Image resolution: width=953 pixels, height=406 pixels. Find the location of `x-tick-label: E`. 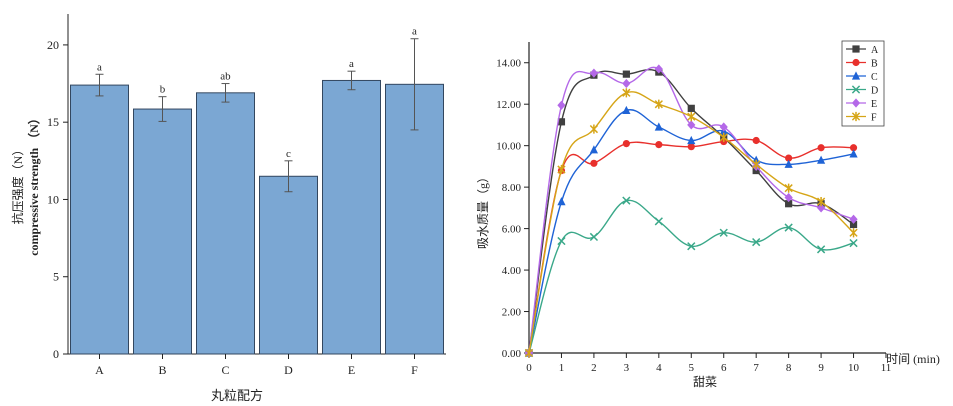

x-tick-label: E is located at coordinates (351, 370).